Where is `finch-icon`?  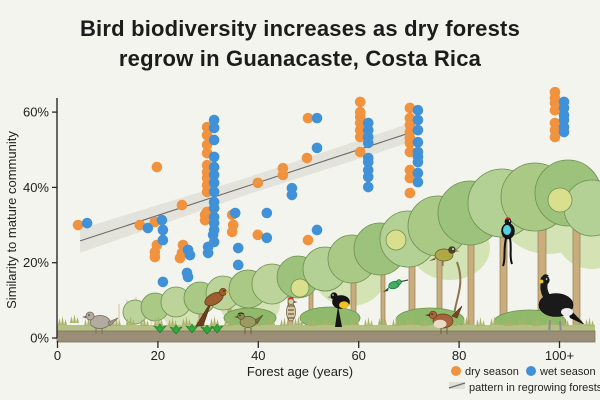 finch-icon is located at coordinates (444, 256).